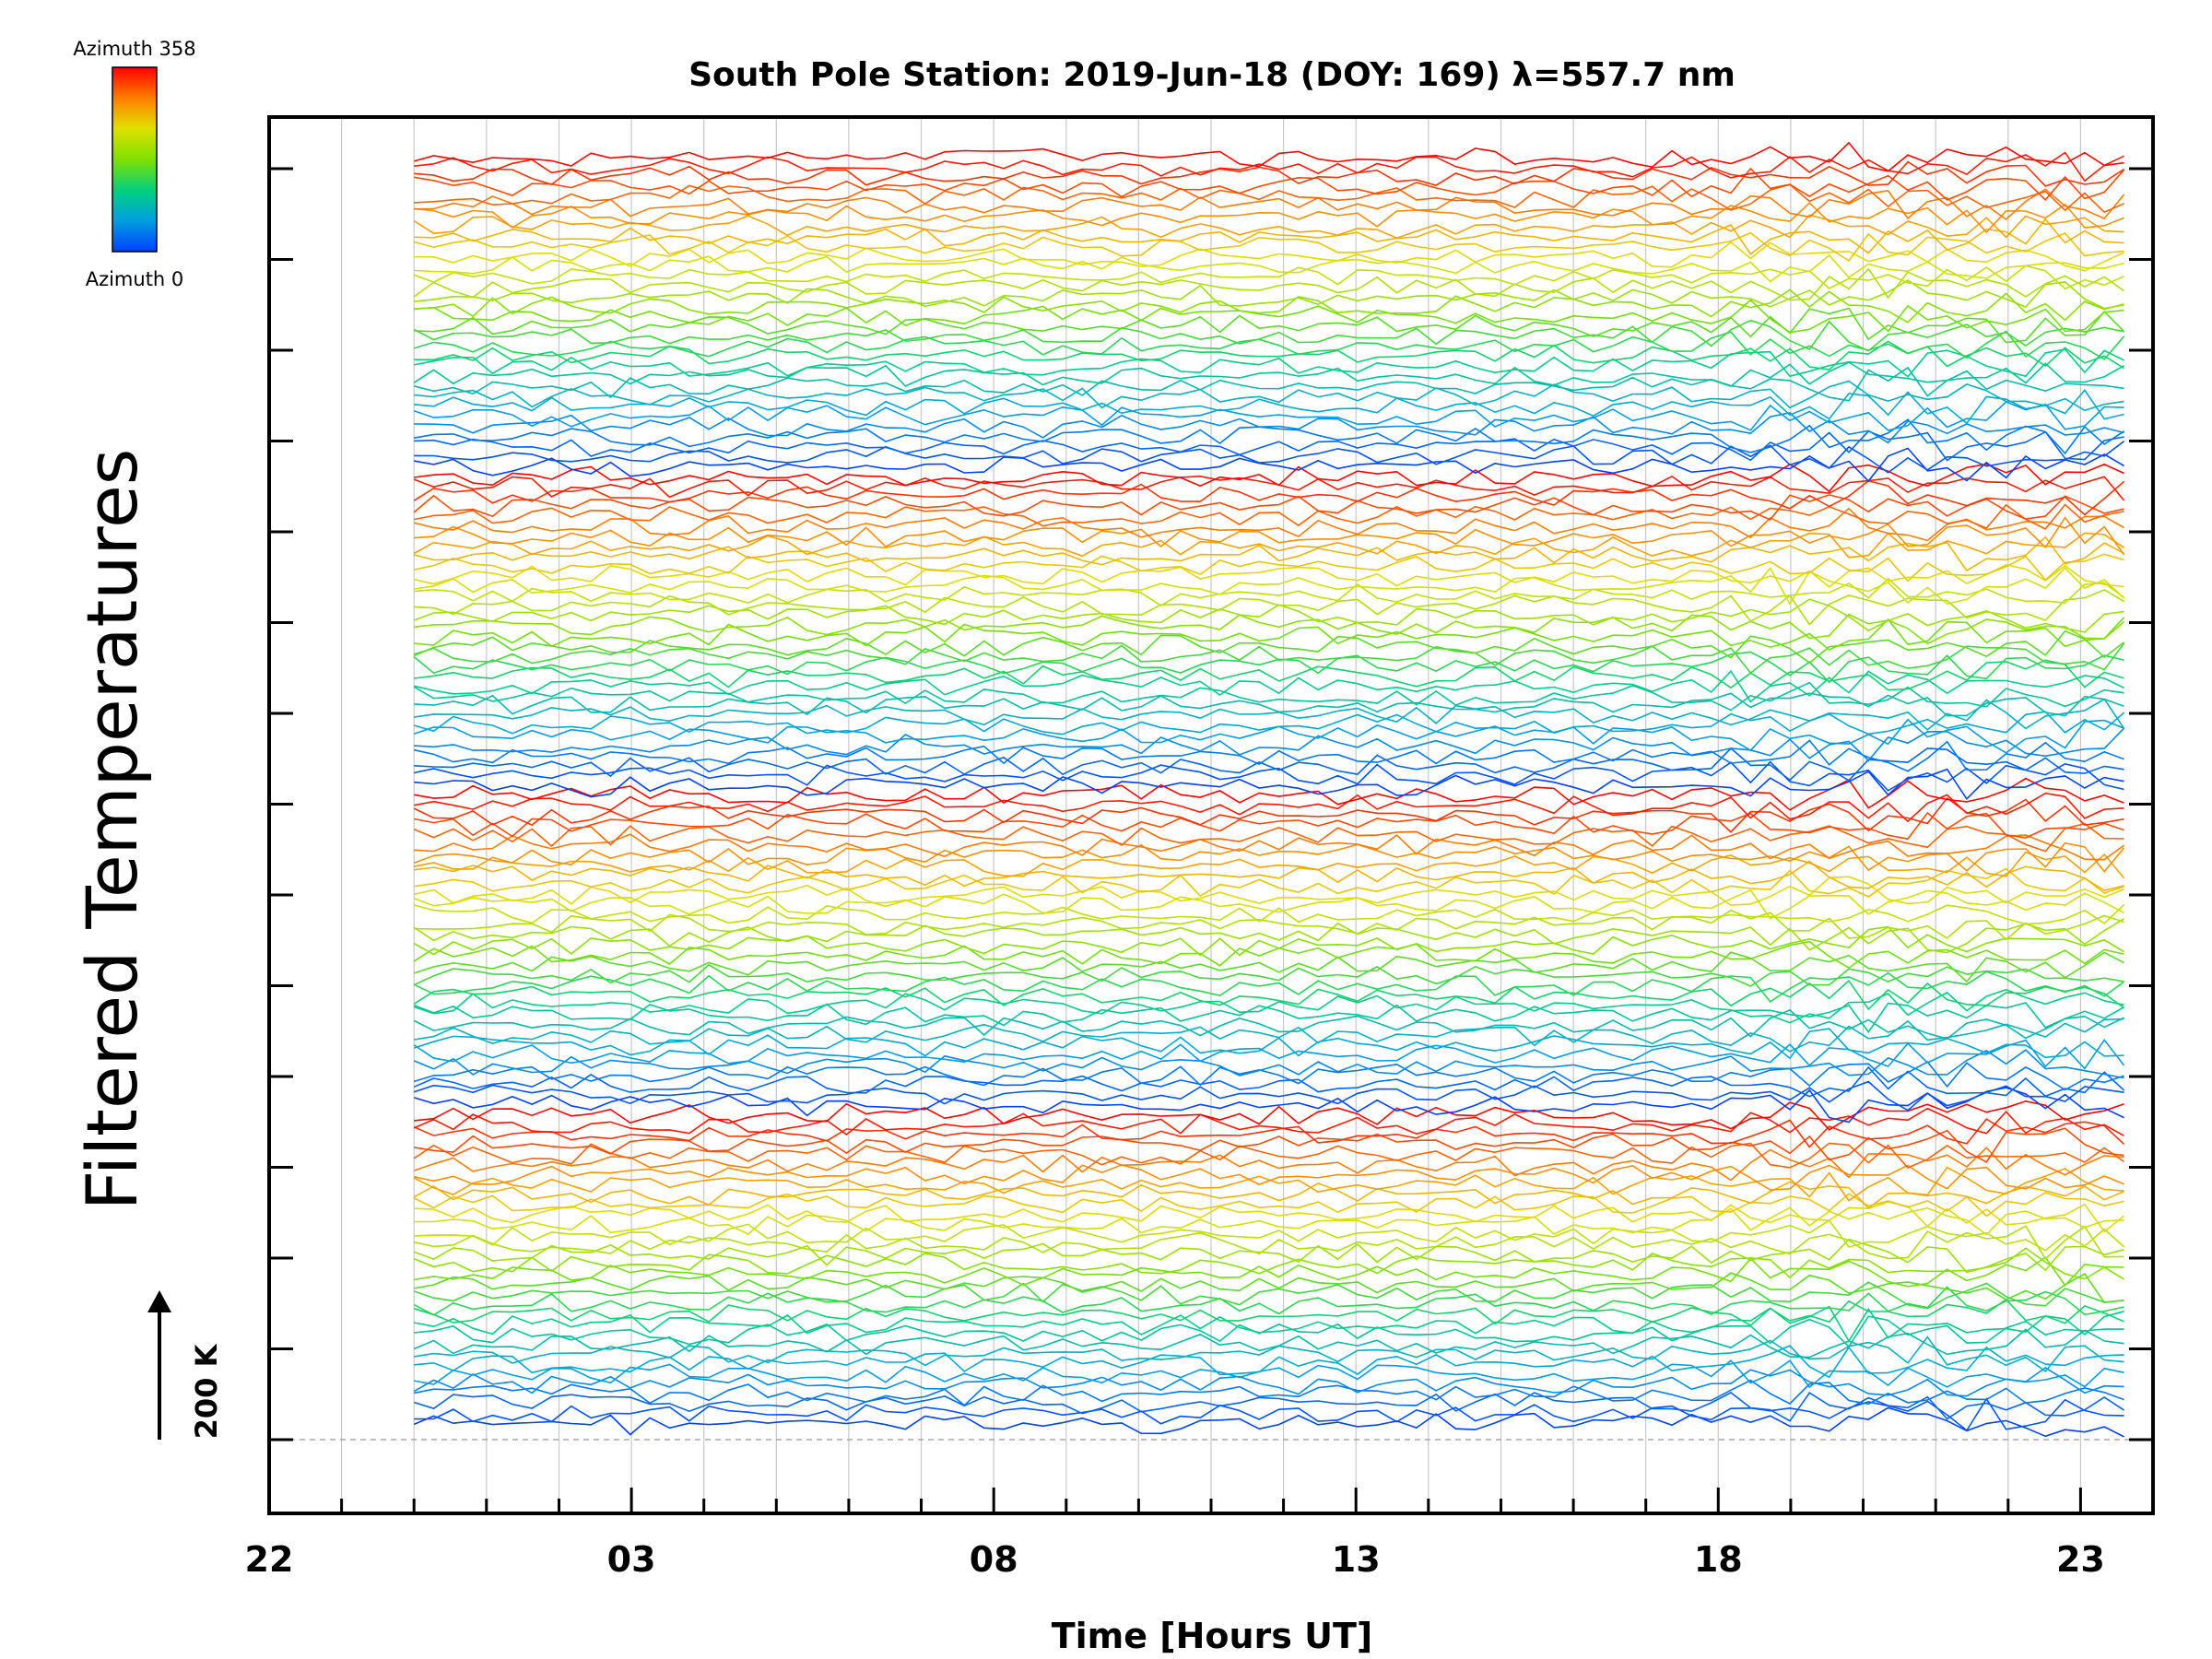  I want to click on azimuth-colorbar: Azimuth 358 Azimuth 0, so click(134, 164).